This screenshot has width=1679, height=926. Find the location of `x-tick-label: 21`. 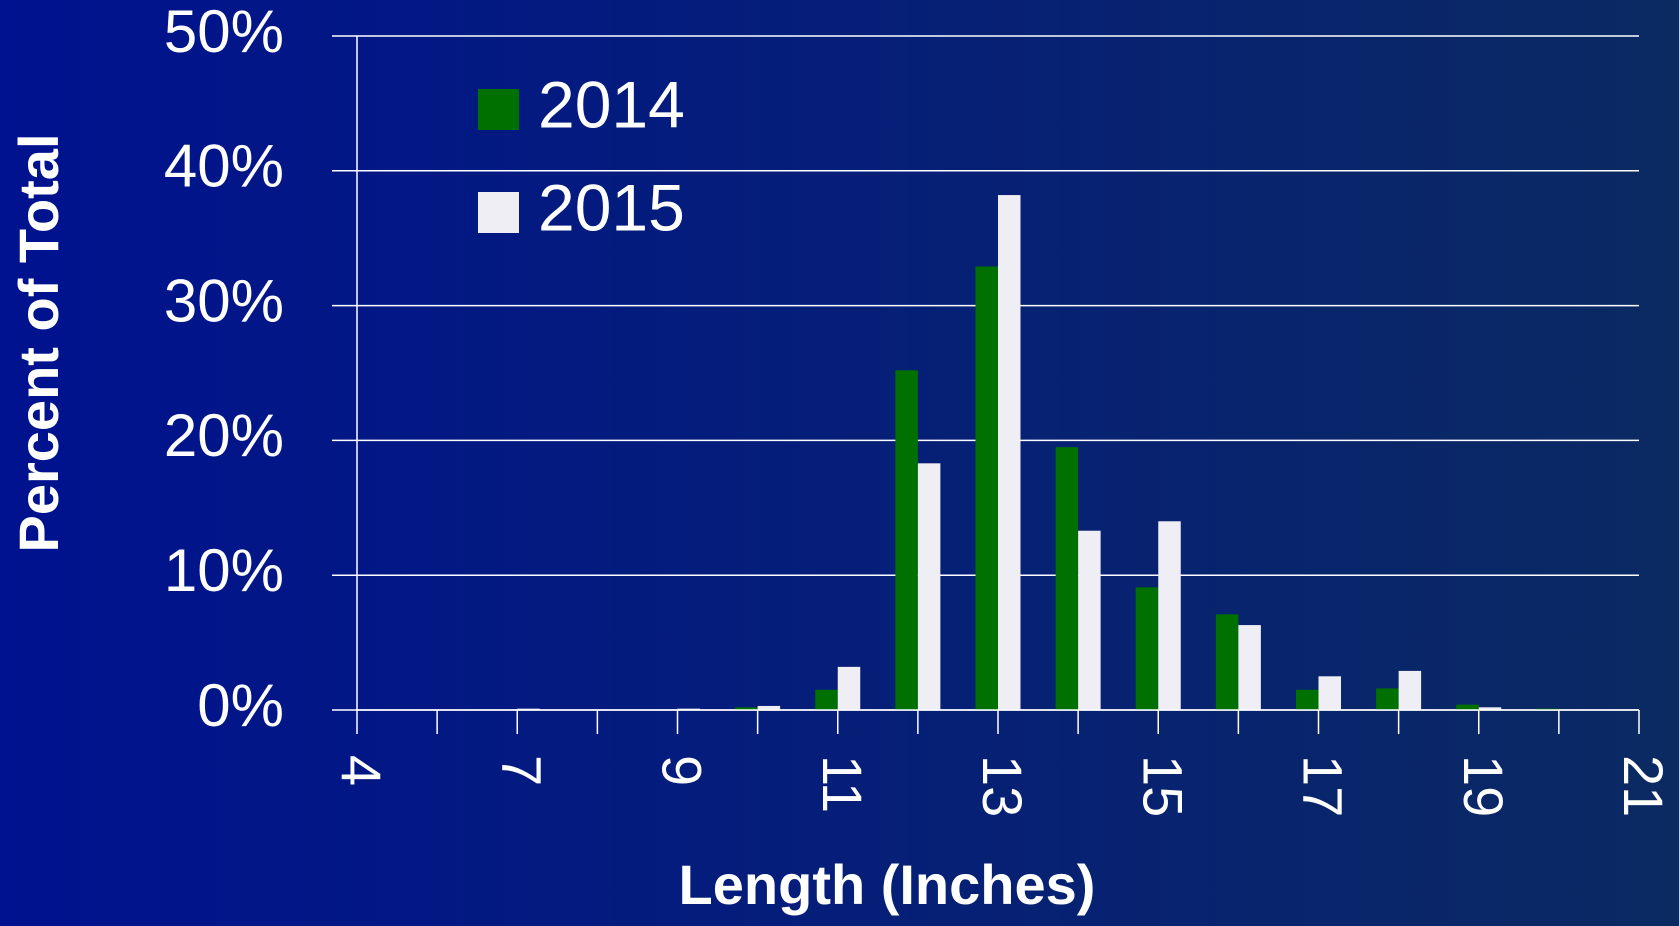

x-tick-label: 21 is located at coordinates (1643, 786).